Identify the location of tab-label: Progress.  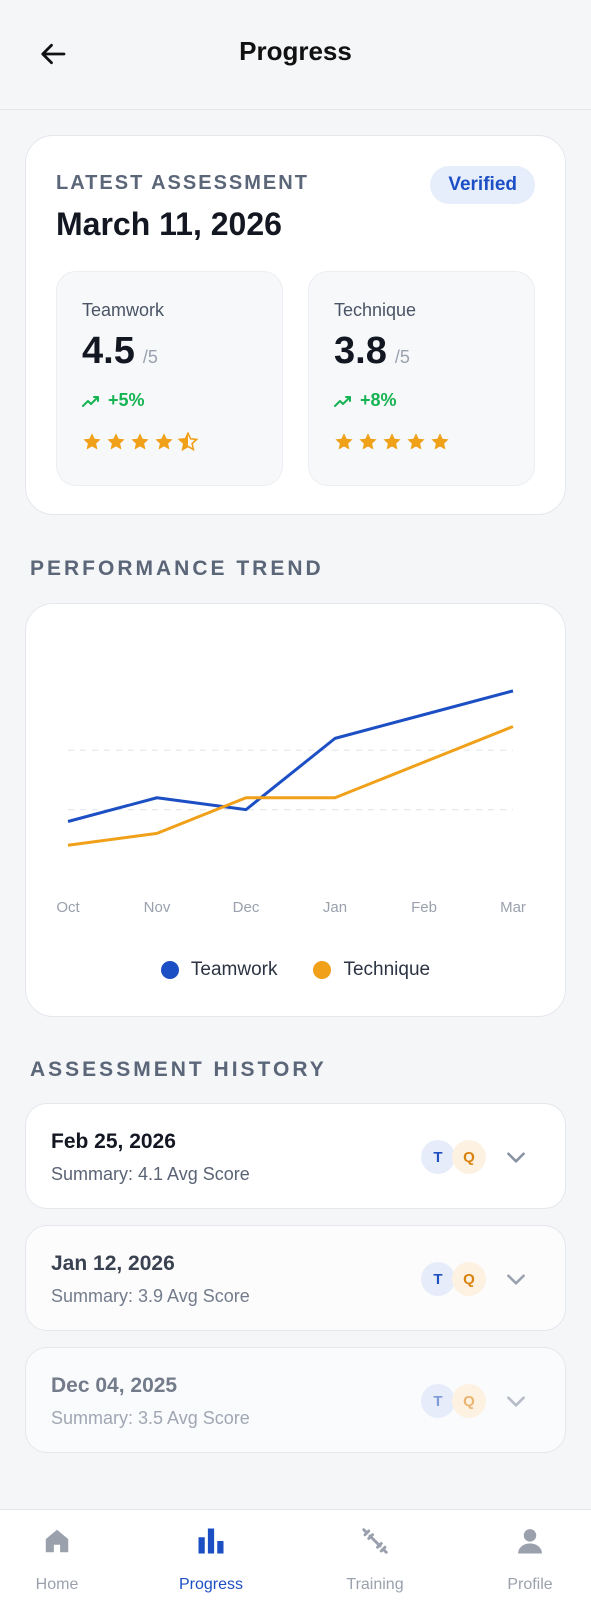
(211, 1584).